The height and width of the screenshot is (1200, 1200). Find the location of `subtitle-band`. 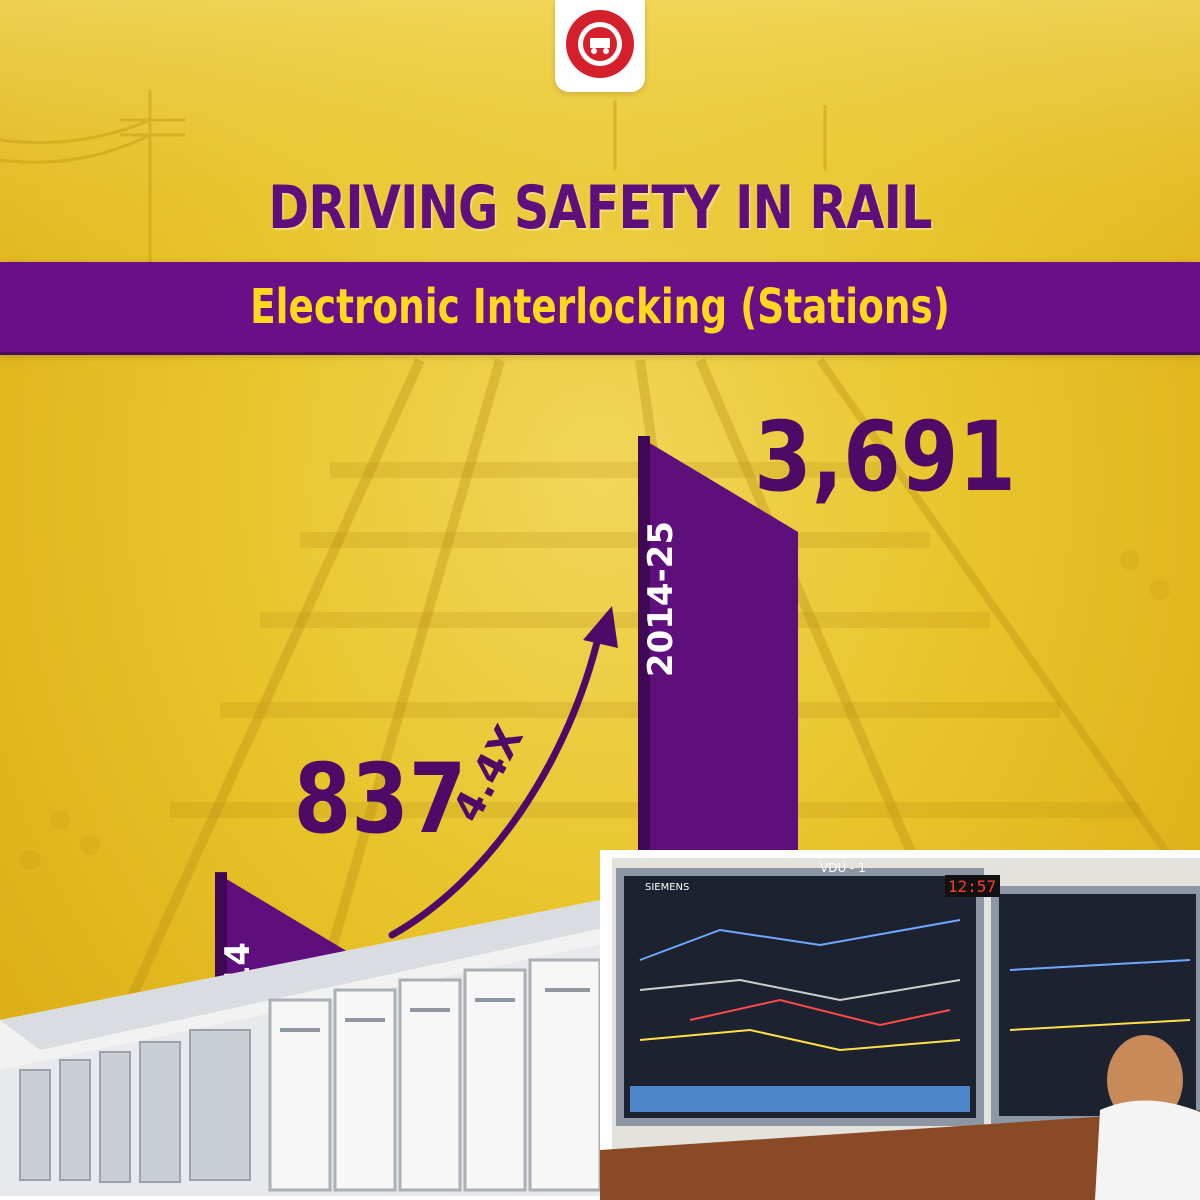

subtitle-band is located at coordinates (600, 307).